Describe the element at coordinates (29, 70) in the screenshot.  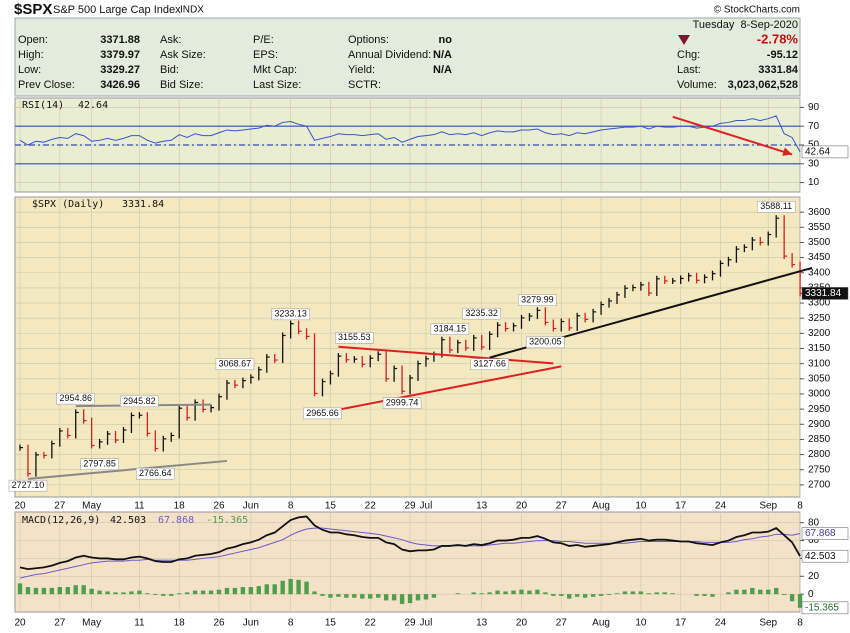
I see `quote-label: Low:` at that location.